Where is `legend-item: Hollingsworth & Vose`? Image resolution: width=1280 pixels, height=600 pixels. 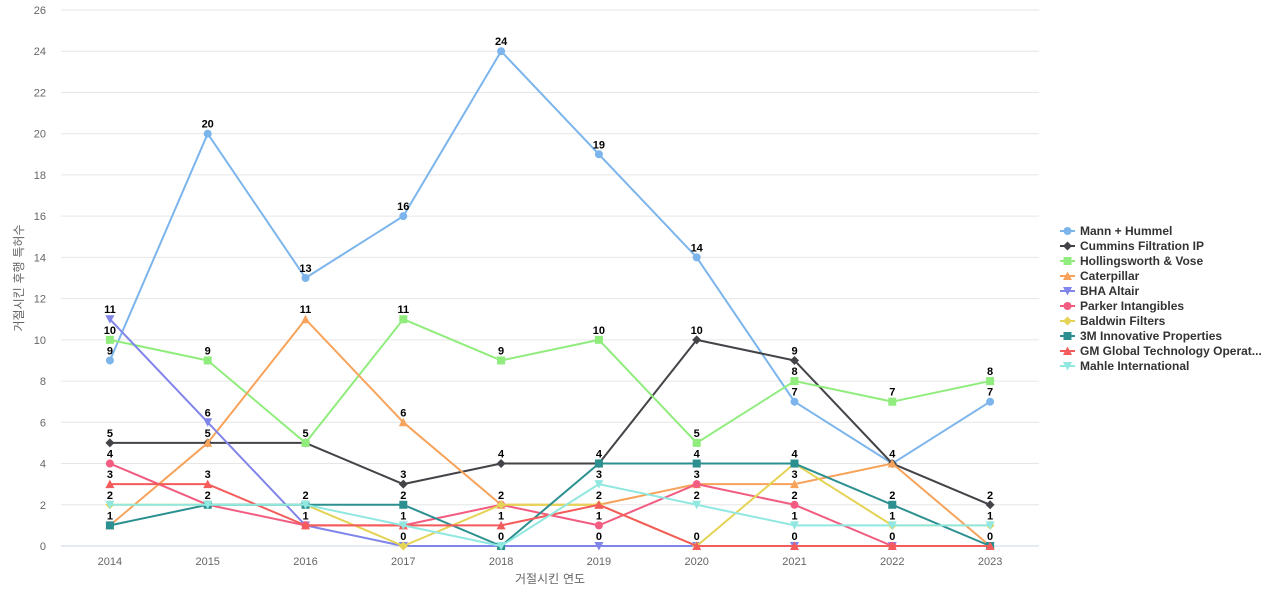 legend-item: Hollingsworth & Vose is located at coordinates (1131, 261).